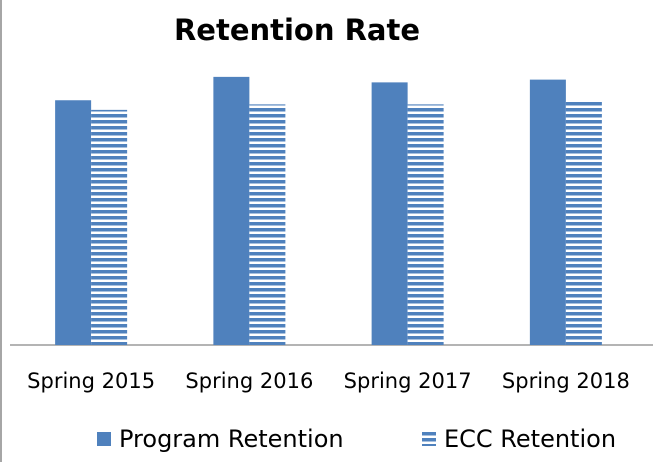  I want to click on legend-label: ECC Retention, so click(530, 439).